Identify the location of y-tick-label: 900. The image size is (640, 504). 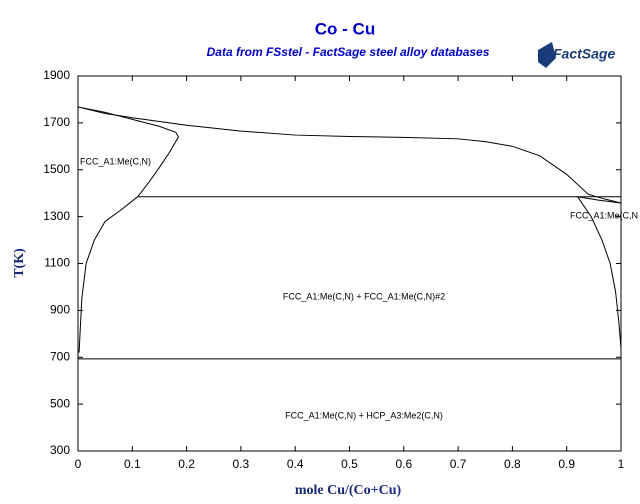
(60, 310).